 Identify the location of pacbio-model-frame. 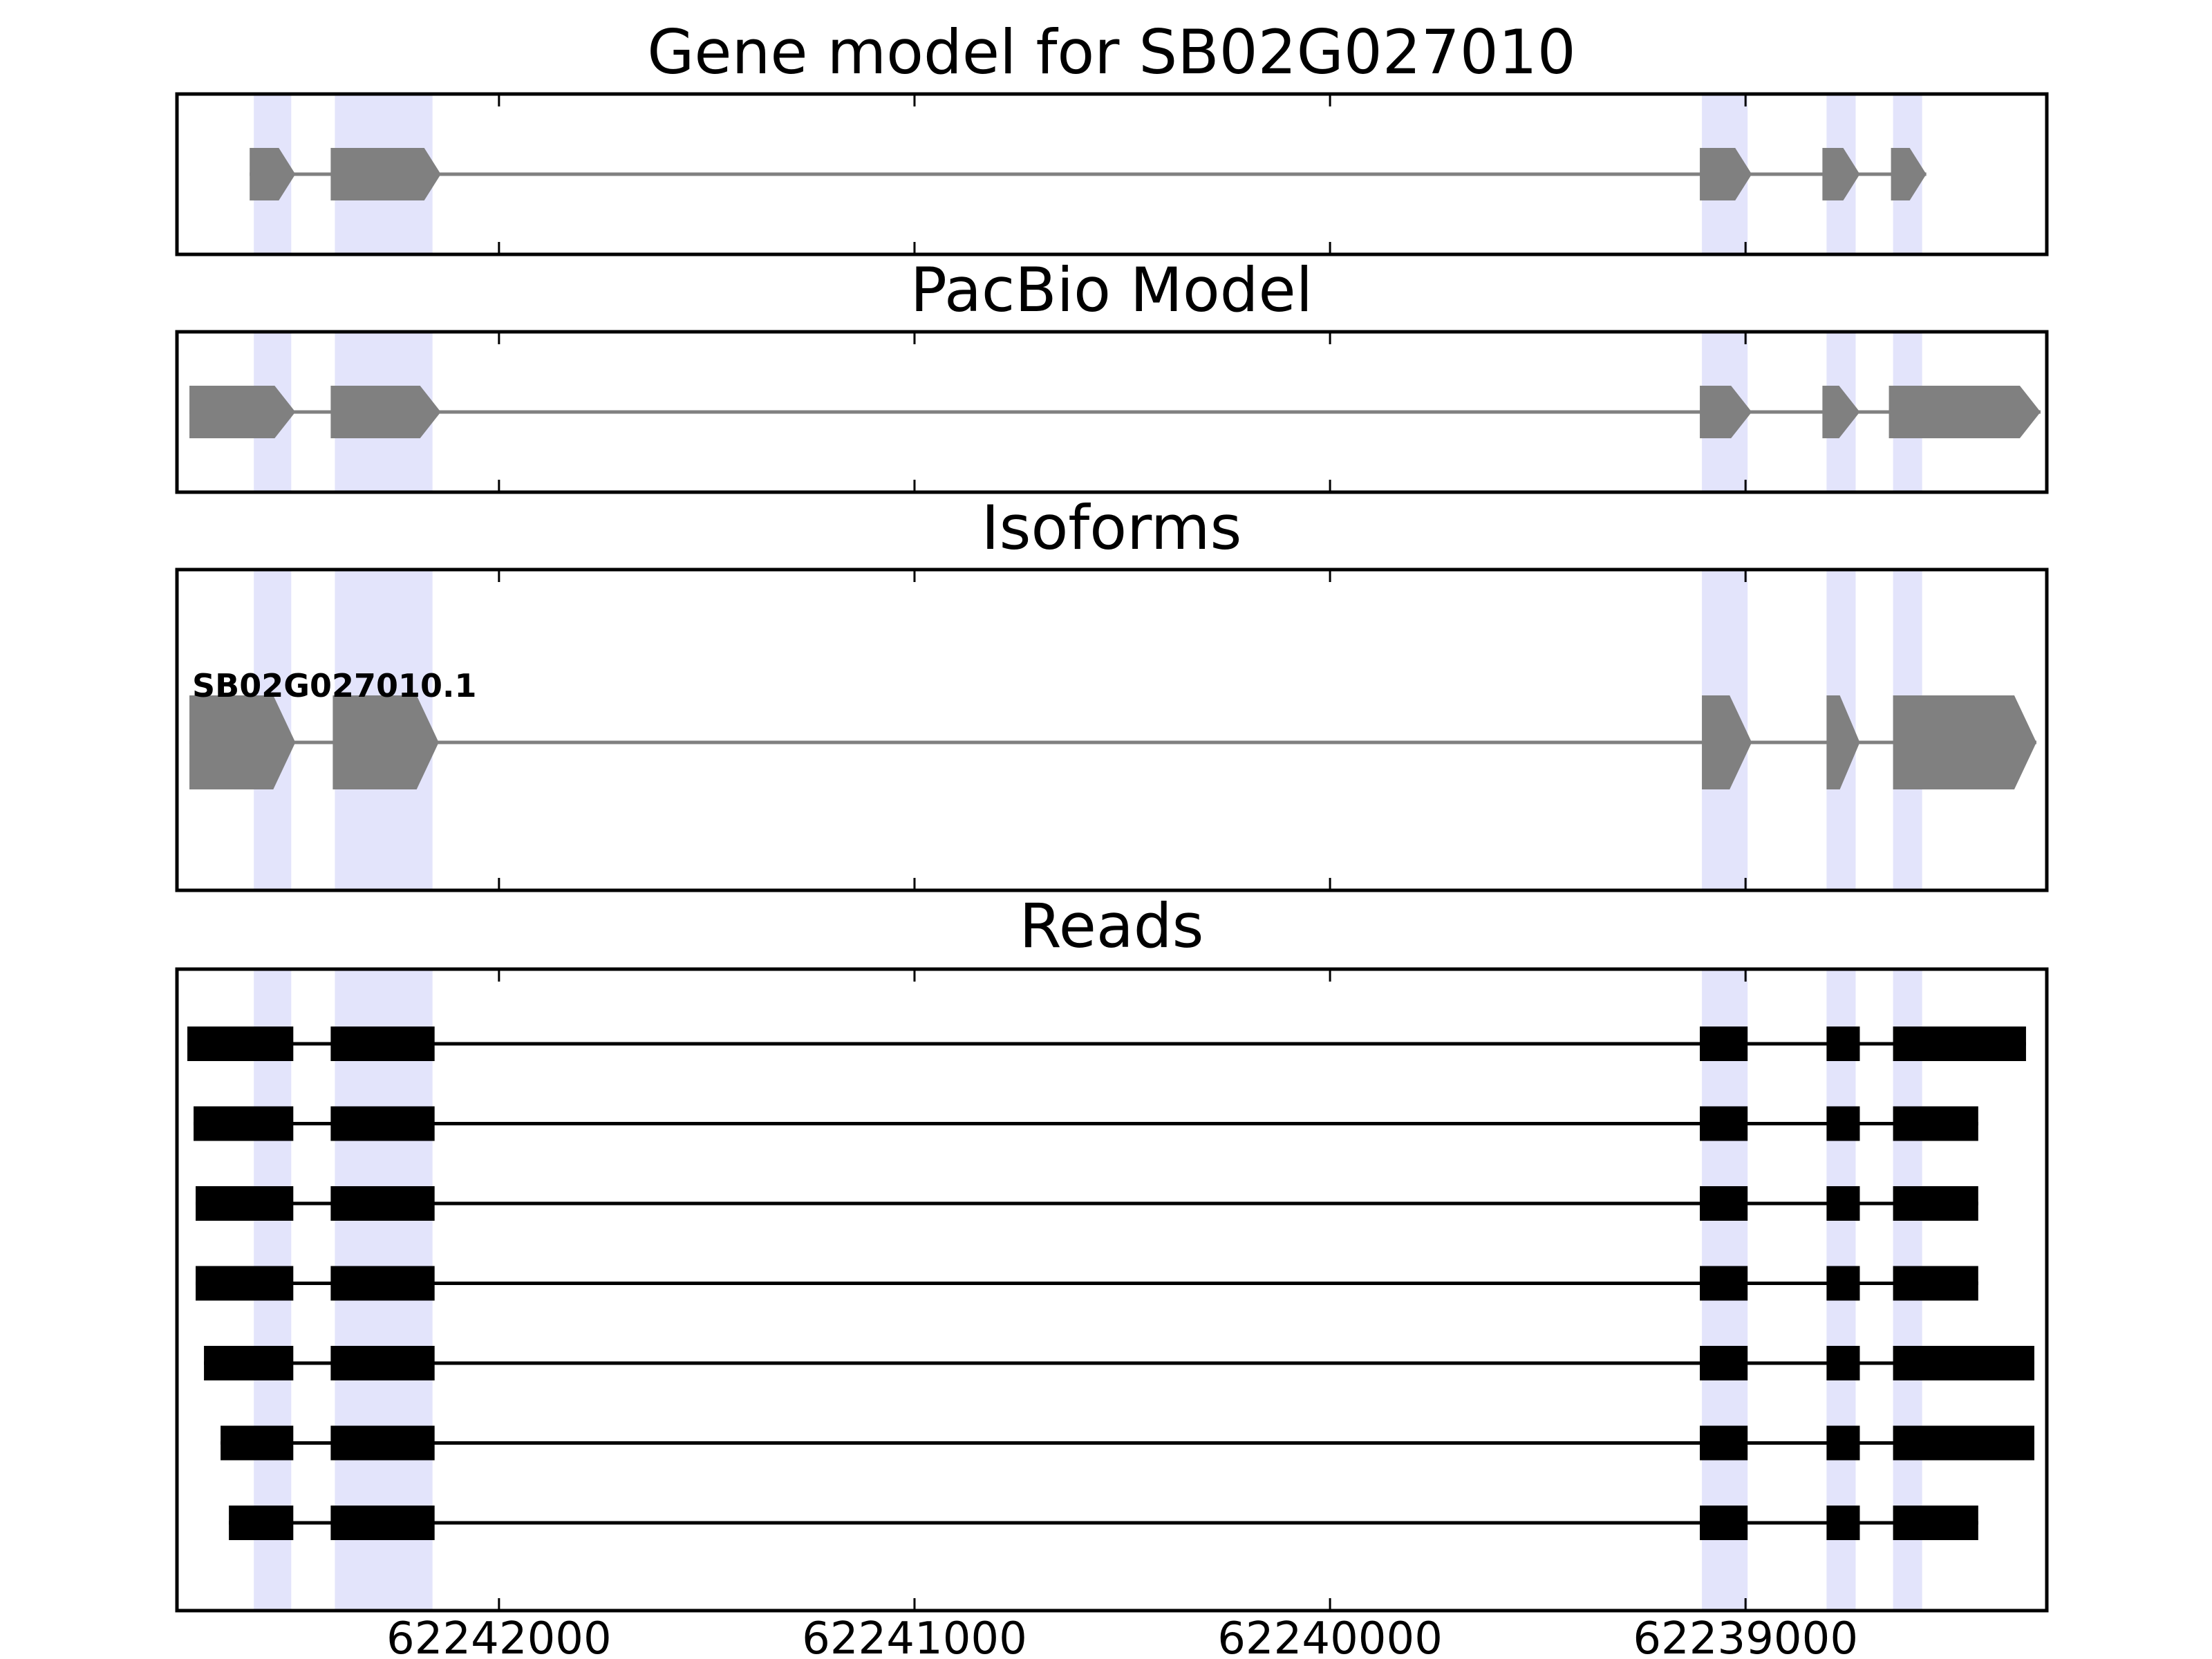
(1112, 412).